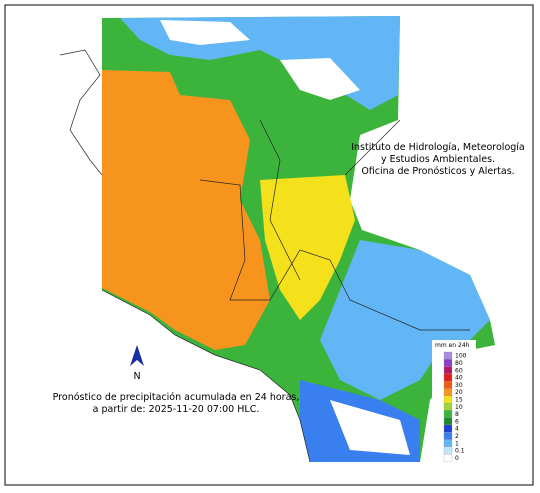 The width and height of the screenshot is (540, 493). What do you see at coordinates (136, 376) in the screenshot?
I see `north-label: N` at bounding box center [136, 376].